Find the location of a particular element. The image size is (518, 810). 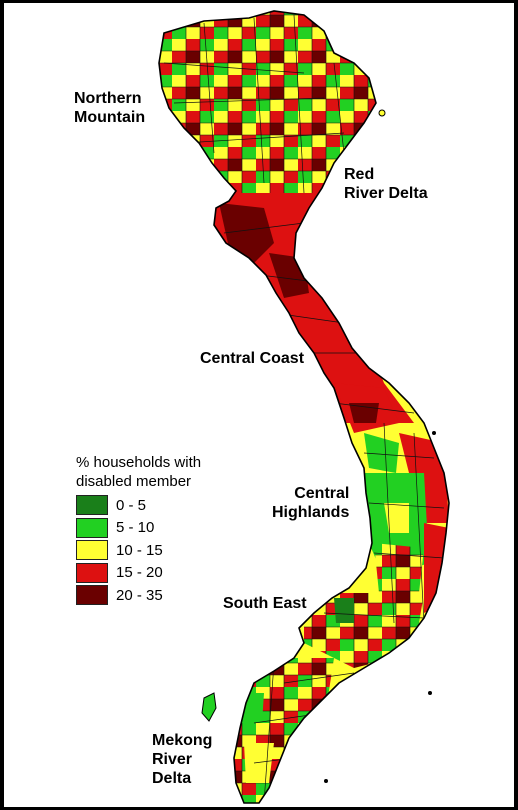

legend-item: 15 - 20 is located at coordinates (161, 573).